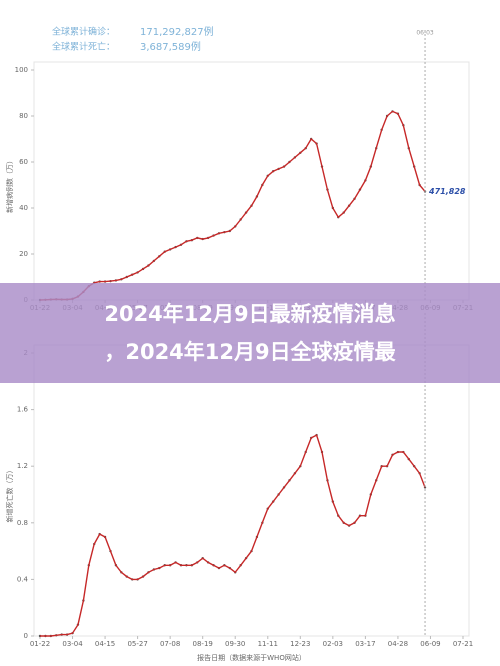 The width and height of the screenshot is (500, 666). I want to click on x-tick-label: 09-30, so click(235, 644).